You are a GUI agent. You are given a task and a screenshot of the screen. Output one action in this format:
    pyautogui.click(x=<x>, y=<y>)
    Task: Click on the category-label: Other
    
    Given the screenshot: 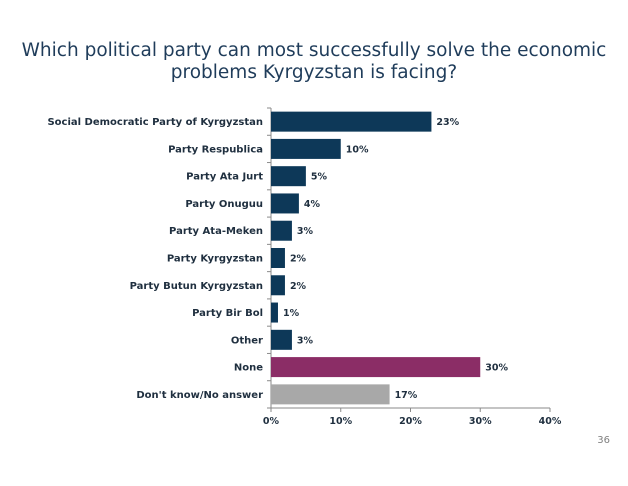 What is the action you would take?
    pyautogui.click(x=247, y=340)
    